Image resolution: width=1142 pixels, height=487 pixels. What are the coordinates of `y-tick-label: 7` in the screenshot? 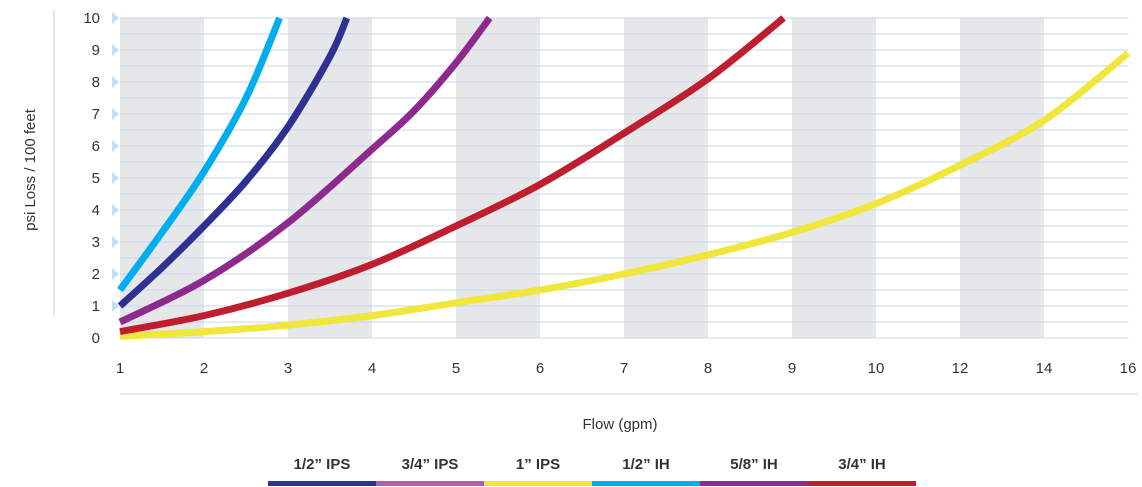 It's located at (96, 114).